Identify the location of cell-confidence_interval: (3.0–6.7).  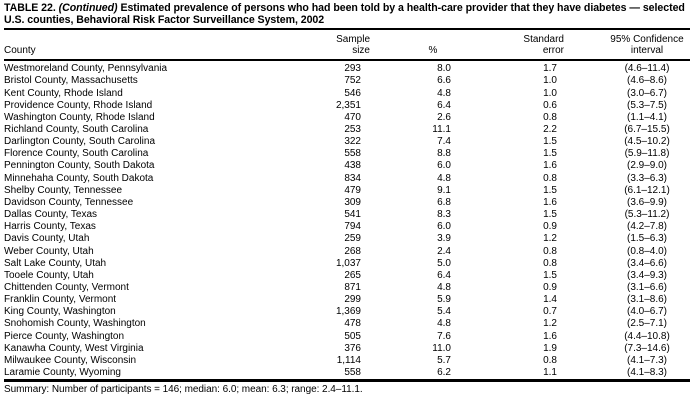
(647, 93).